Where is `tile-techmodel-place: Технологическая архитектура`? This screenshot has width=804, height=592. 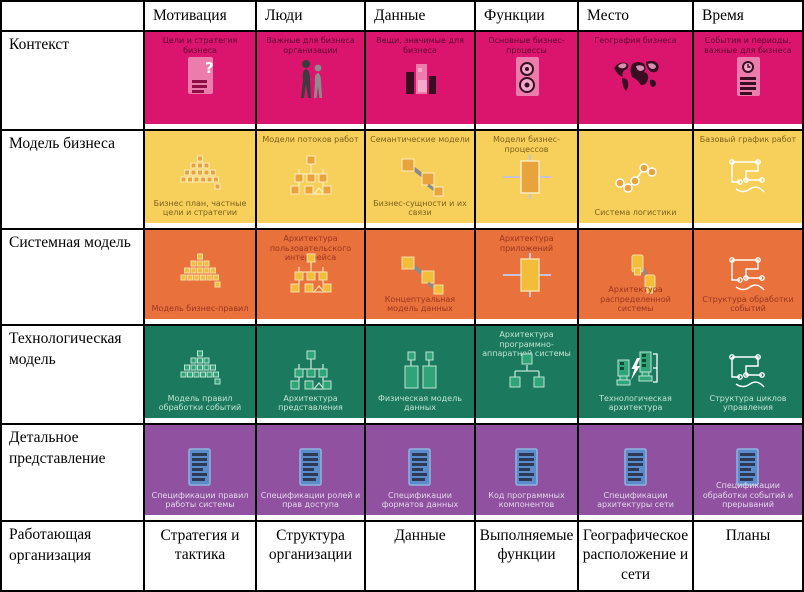
tile-techmodel-place: Технологическая архитектура is located at coordinates (635, 372).